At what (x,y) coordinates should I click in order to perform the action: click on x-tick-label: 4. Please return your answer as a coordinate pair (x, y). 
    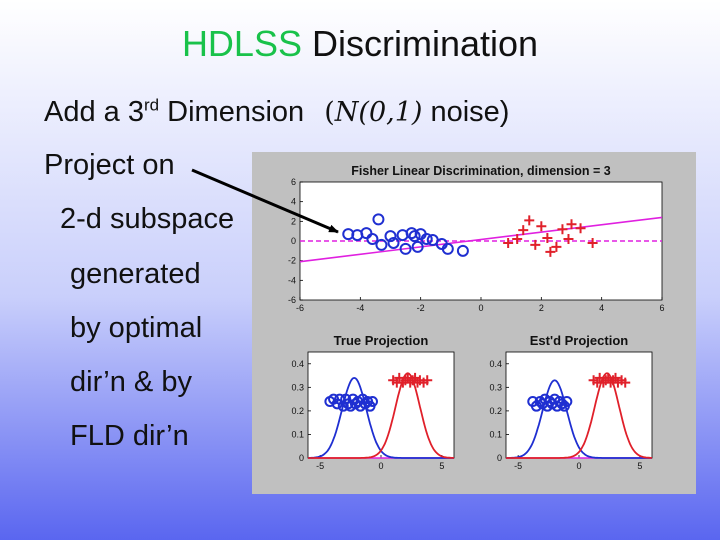
    Looking at the image, I should click on (601, 308).